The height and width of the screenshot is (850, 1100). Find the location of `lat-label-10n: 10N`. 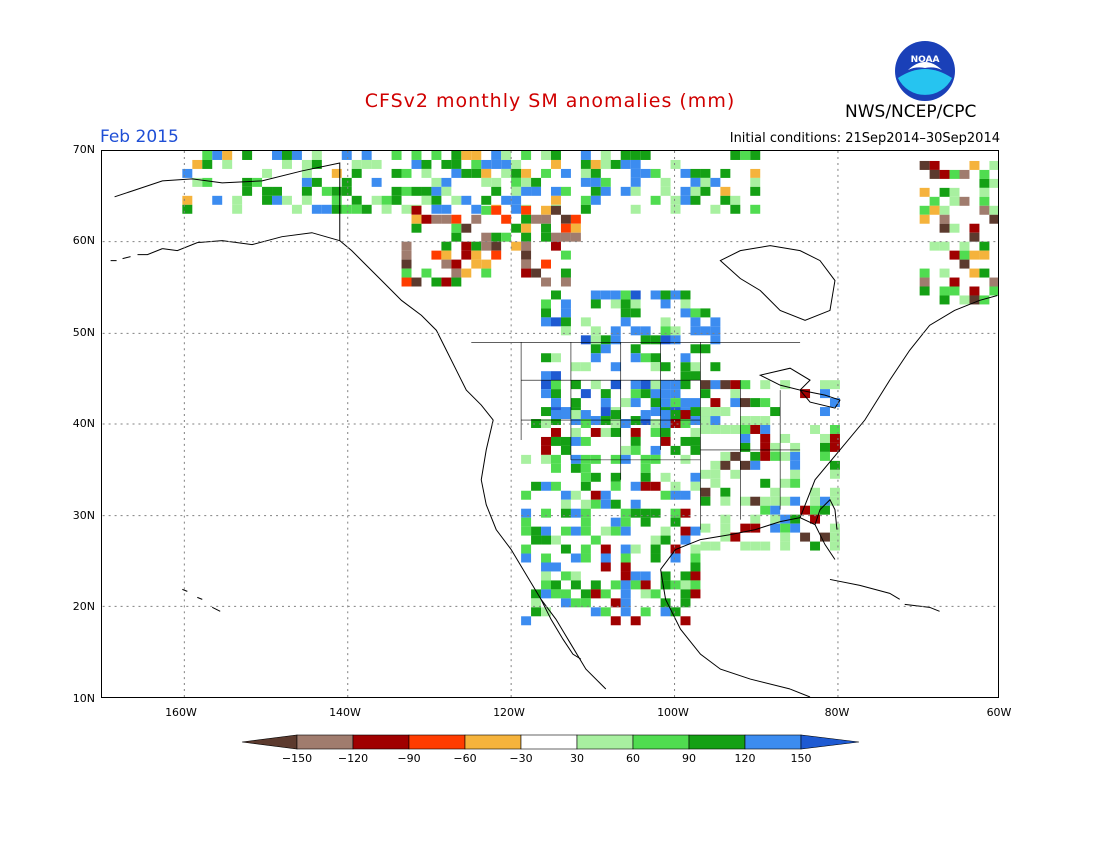

lat-label-10n: 10N is located at coordinates (83, 698).